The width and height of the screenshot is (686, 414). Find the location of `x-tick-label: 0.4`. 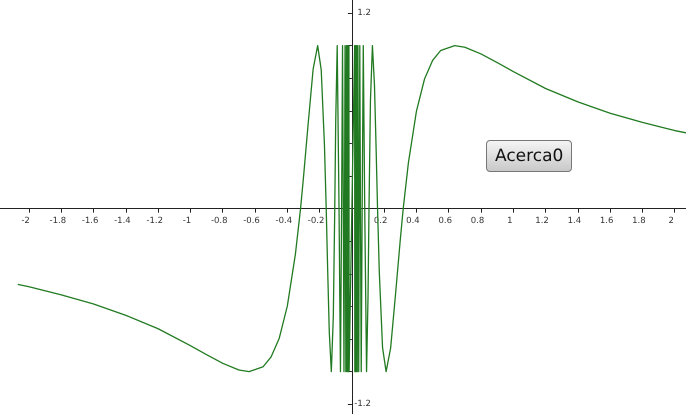

x-tick-label: 0.4 is located at coordinates (413, 221).